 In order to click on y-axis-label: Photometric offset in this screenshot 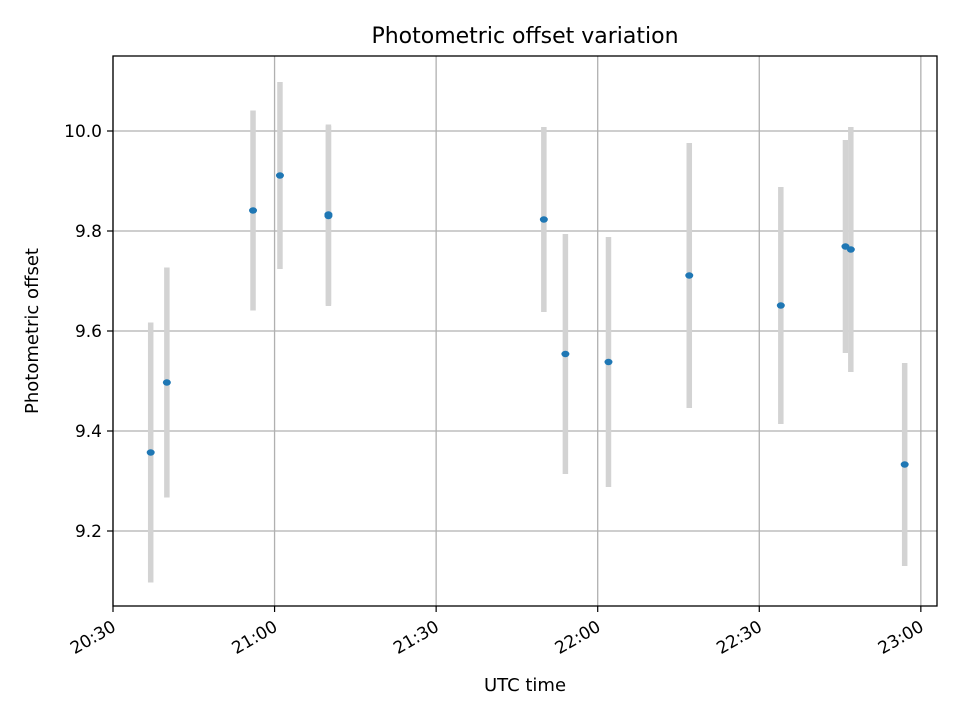, I will do `click(32, 331)`.